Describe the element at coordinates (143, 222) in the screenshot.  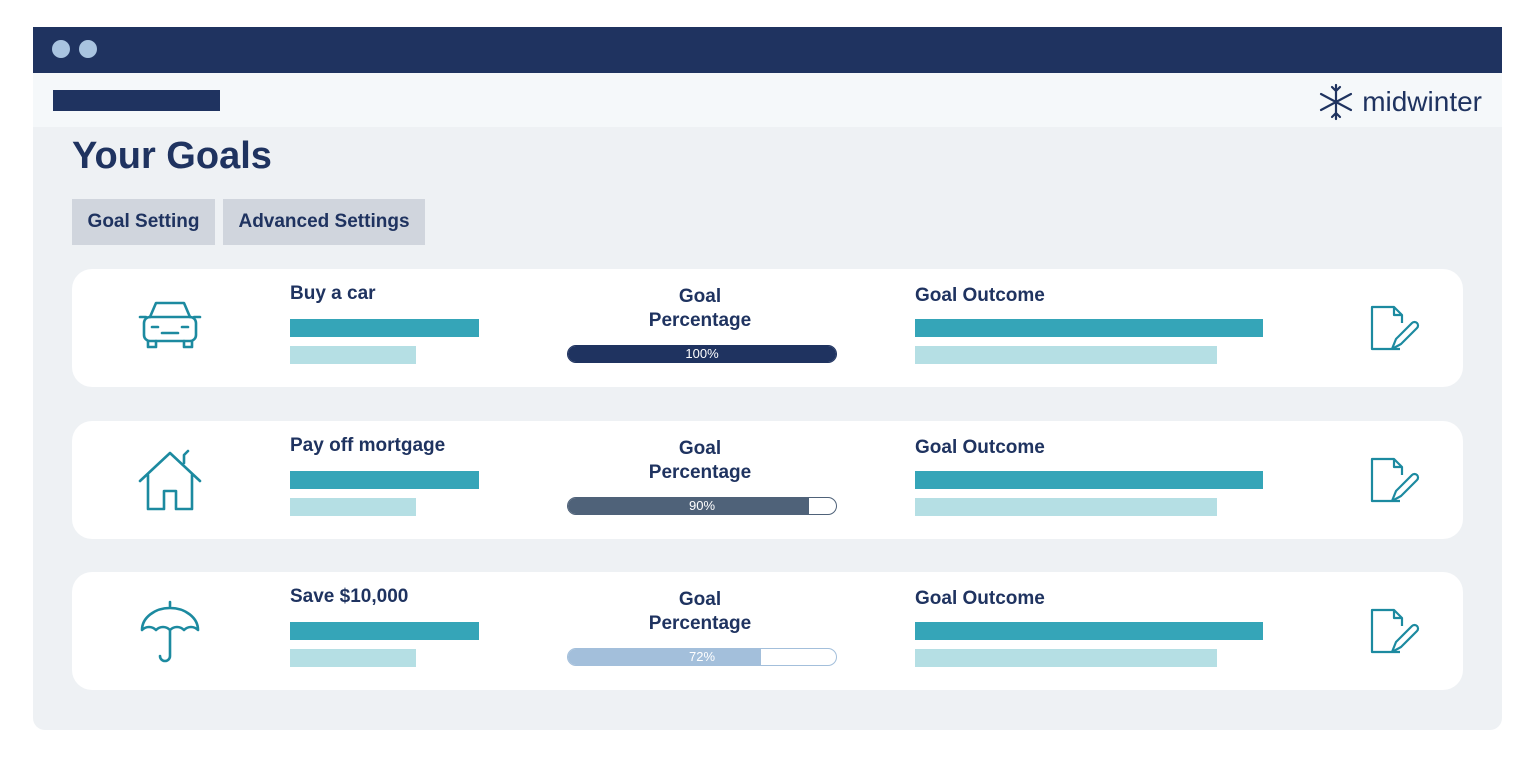
I see `tab: Goal Setting` at that location.